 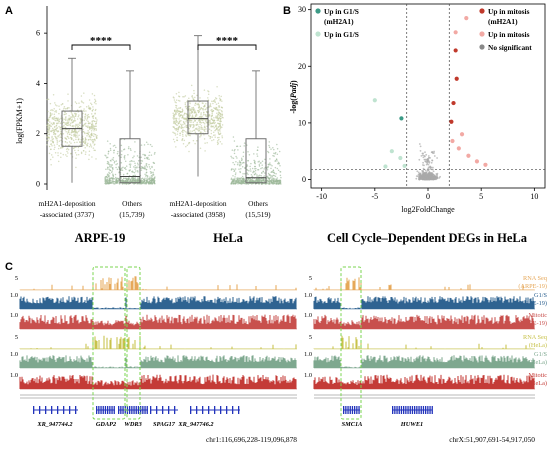 What do you see at coordinates (38, 184) in the screenshot?
I see `y-tick-label: 0` at bounding box center [38, 184].